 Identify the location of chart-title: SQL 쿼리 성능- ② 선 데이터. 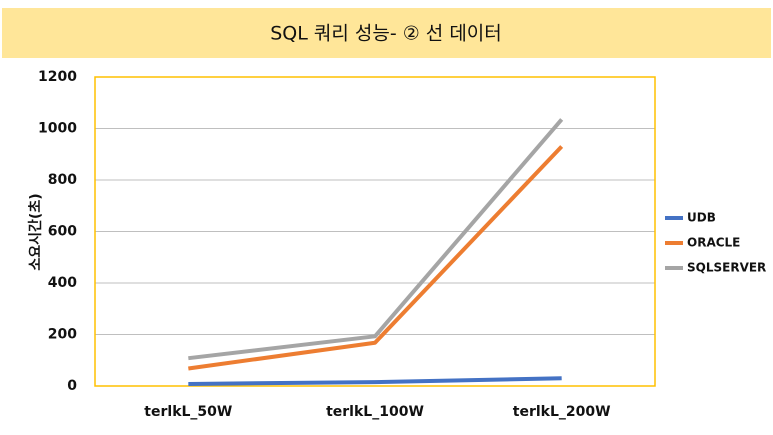
(386, 34).